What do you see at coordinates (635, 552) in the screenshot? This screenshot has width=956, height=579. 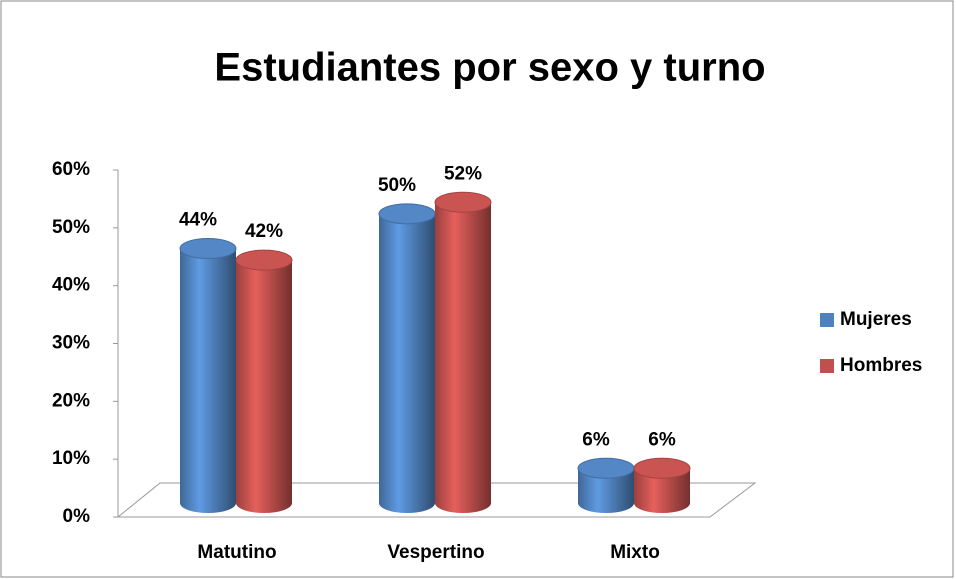 I see `x-tick-label: Mixto` at bounding box center [635, 552].